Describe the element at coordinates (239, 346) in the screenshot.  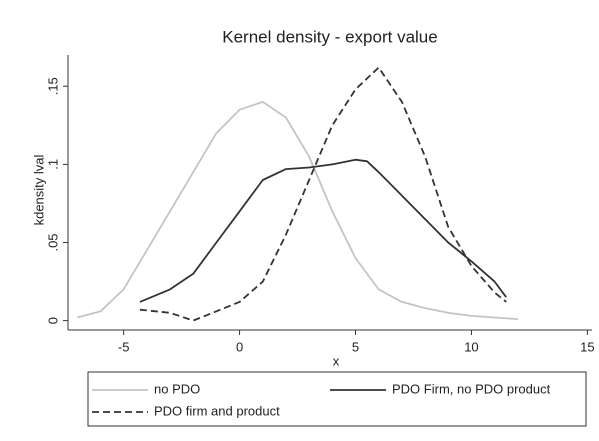
I see `x-tick-label: 0` at that location.